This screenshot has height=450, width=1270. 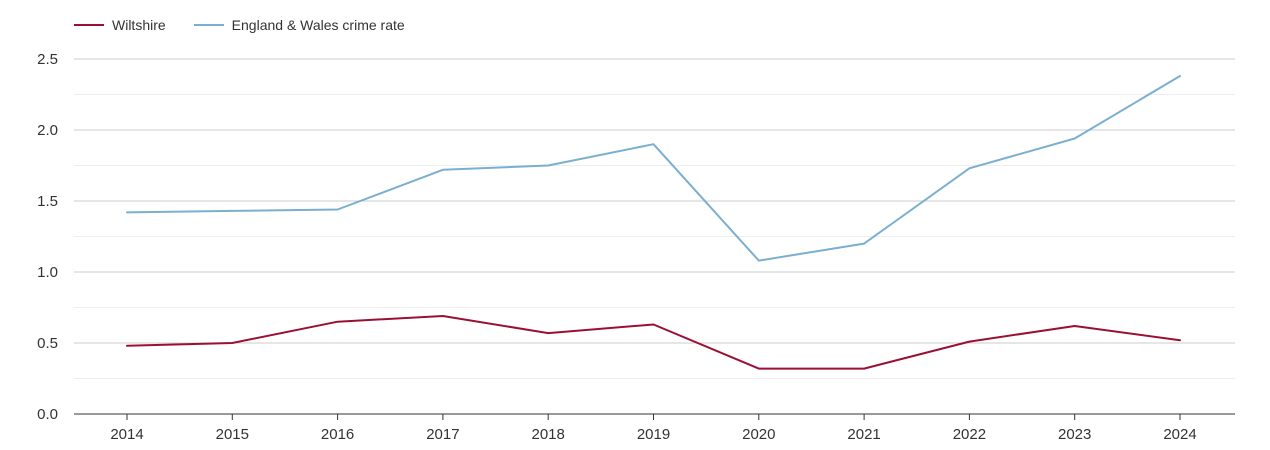 I want to click on legend-item-england-wales: England & Wales crime rate, so click(x=299, y=25).